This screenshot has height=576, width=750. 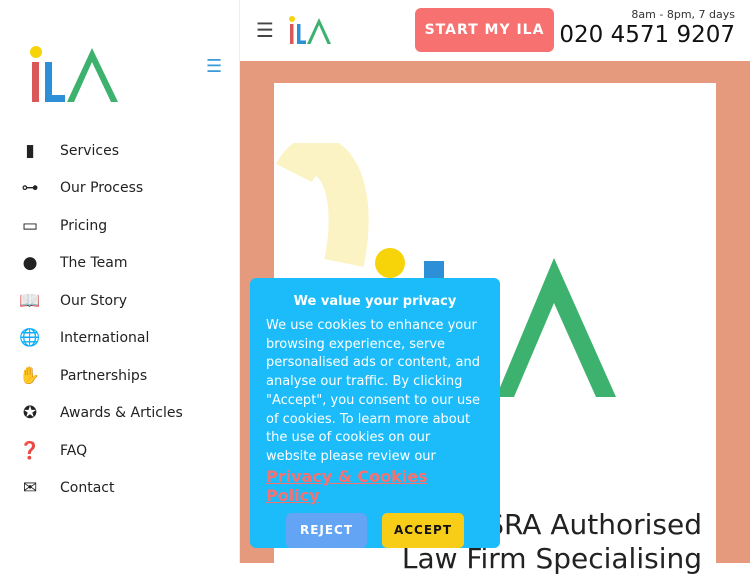 I want to click on sidebar-item-label: International, so click(x=105, y=338).